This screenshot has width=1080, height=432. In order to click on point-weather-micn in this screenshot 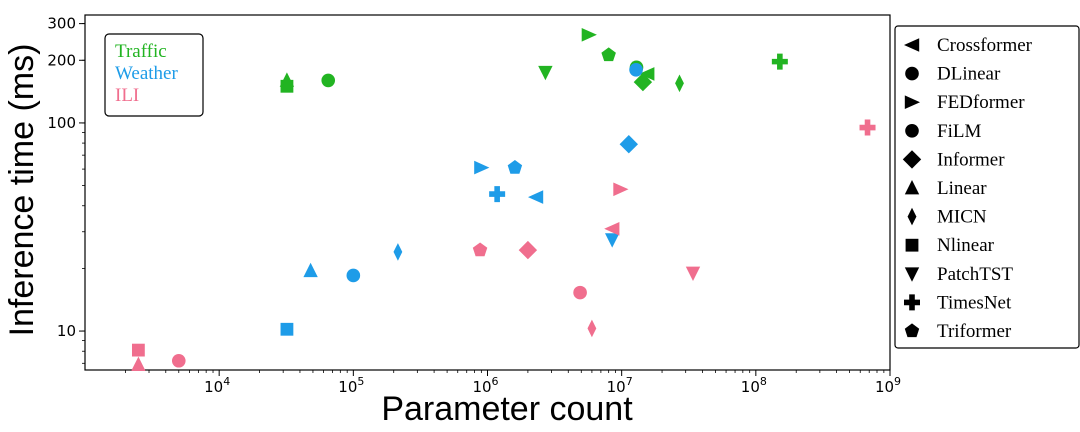, I will do `click(398, 252)`.